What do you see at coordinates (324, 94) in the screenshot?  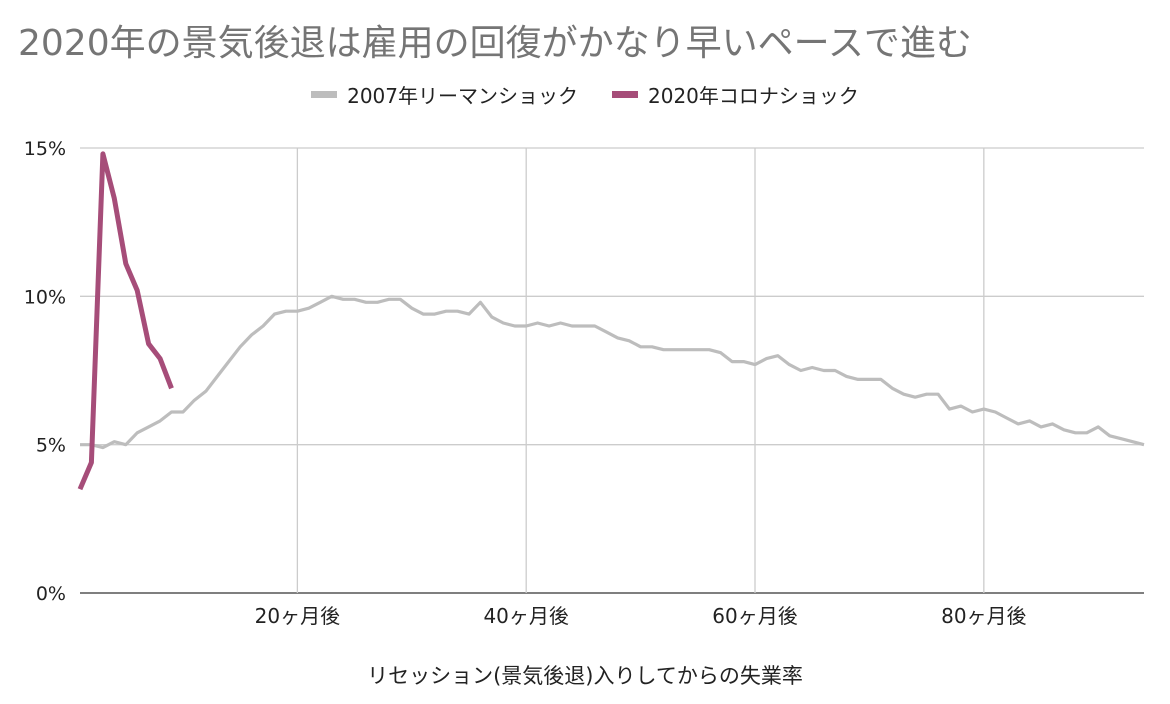 I see `legend-swatch-lehman` at bounding box center [324, 94].